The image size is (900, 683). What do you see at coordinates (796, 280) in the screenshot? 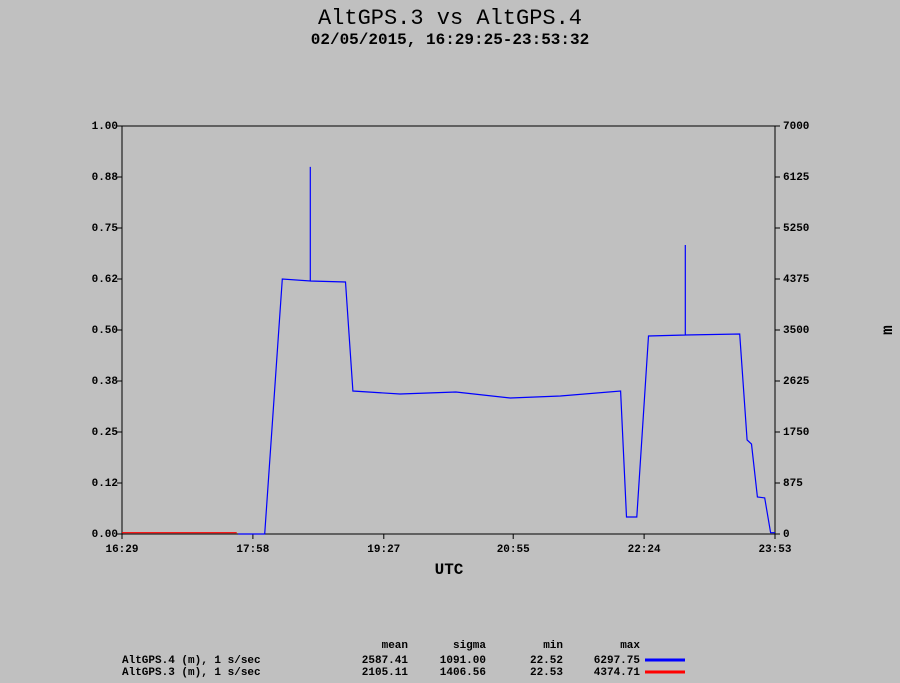
I see `y2-tick-label: 4375` at bounding box center [796, 280].